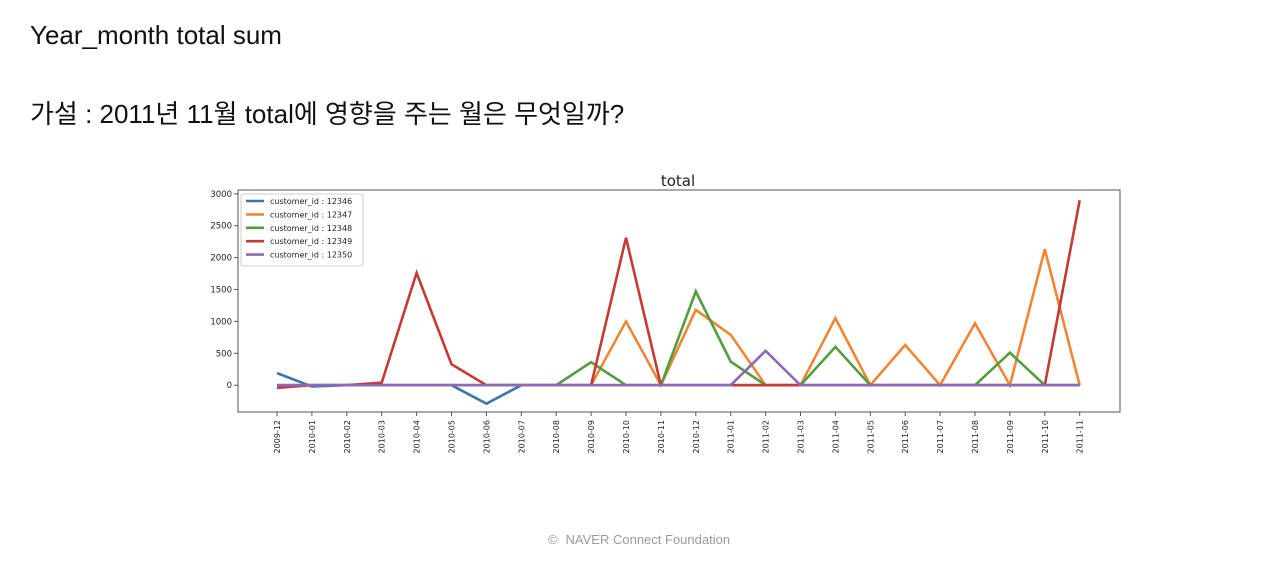 The height and width of the screenshot is (566, 1278). What do you see at coordinates (661, 436) in the screenshot?
I see `x-tick-label: 2010-11` at bounding box center [661, 436].